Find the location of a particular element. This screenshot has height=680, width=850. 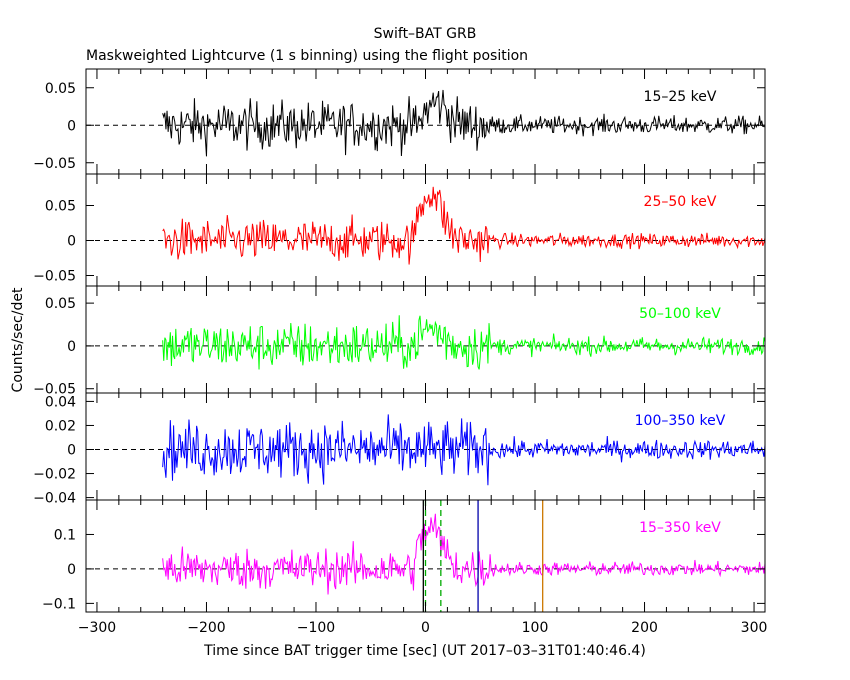

panel-2: 0.05 0 −0.05 25–50 keV is located at coordinates (399, 230).